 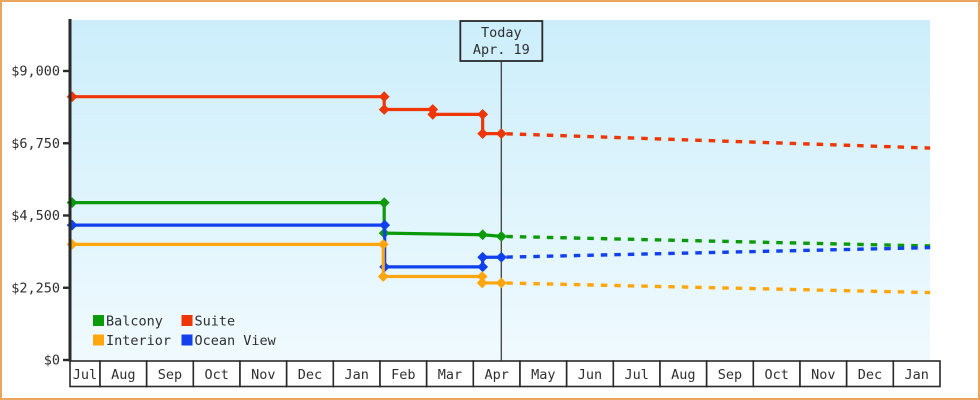 What do you see at coordinates (716, 241) in the screenshot?
I see `series-balcony-projection` at bounding box center [716, 241].